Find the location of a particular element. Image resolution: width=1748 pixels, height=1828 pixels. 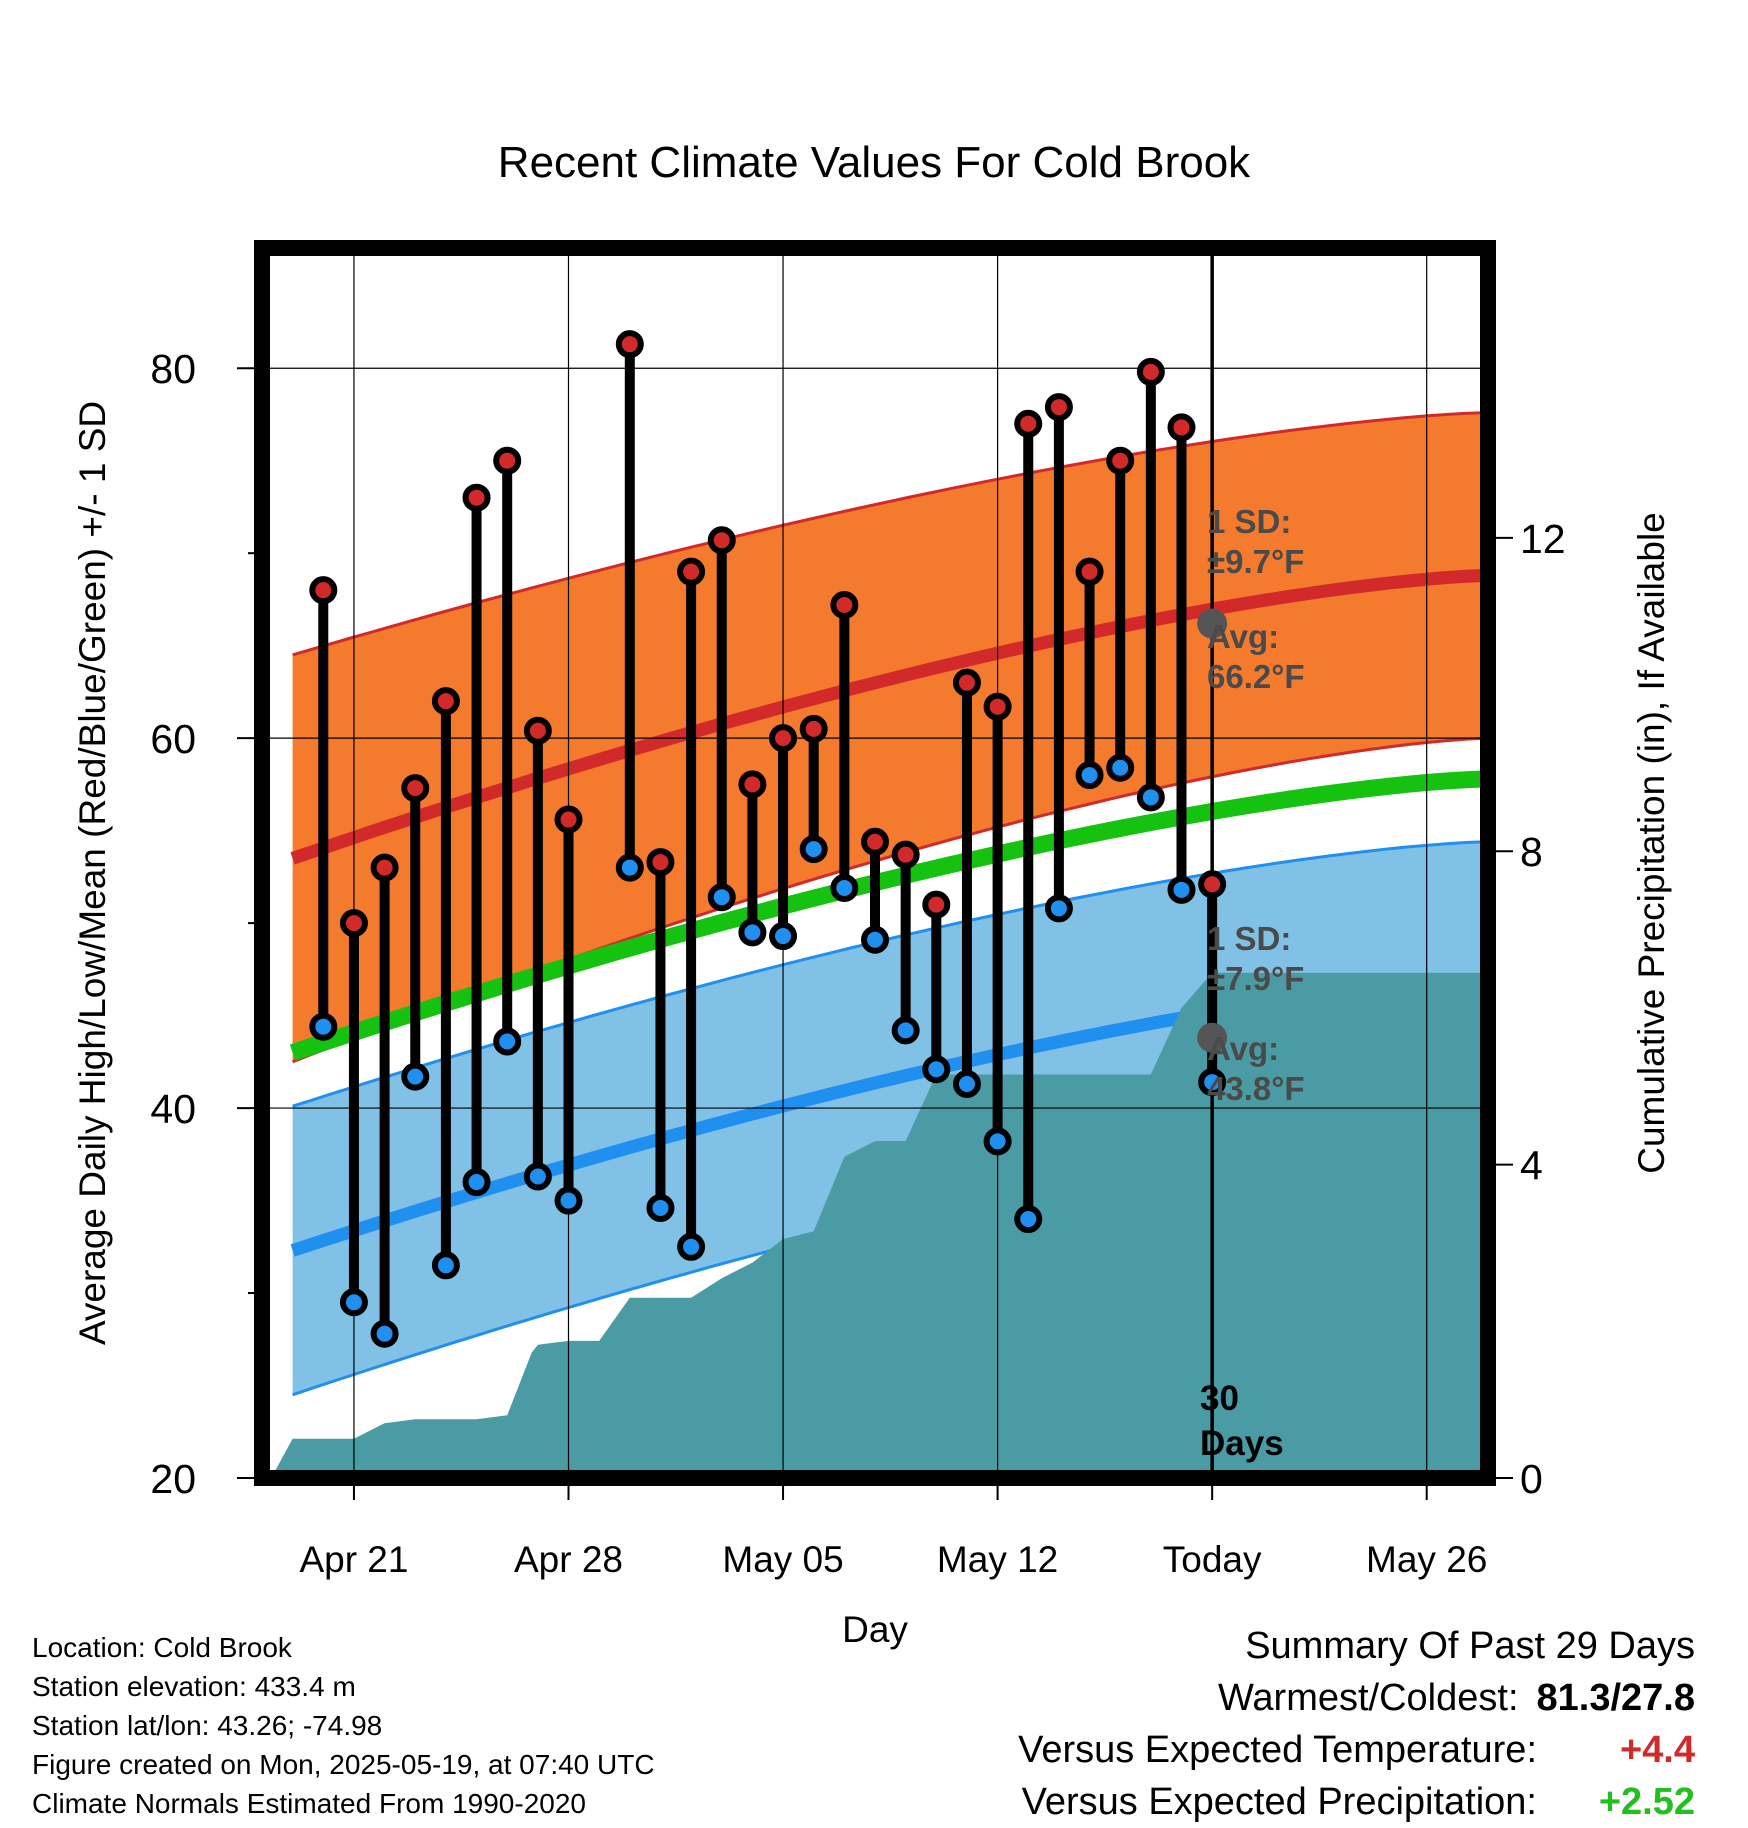

prcp-label: Versus Expected Precipitation: is located at coordinates (1279, 1802).